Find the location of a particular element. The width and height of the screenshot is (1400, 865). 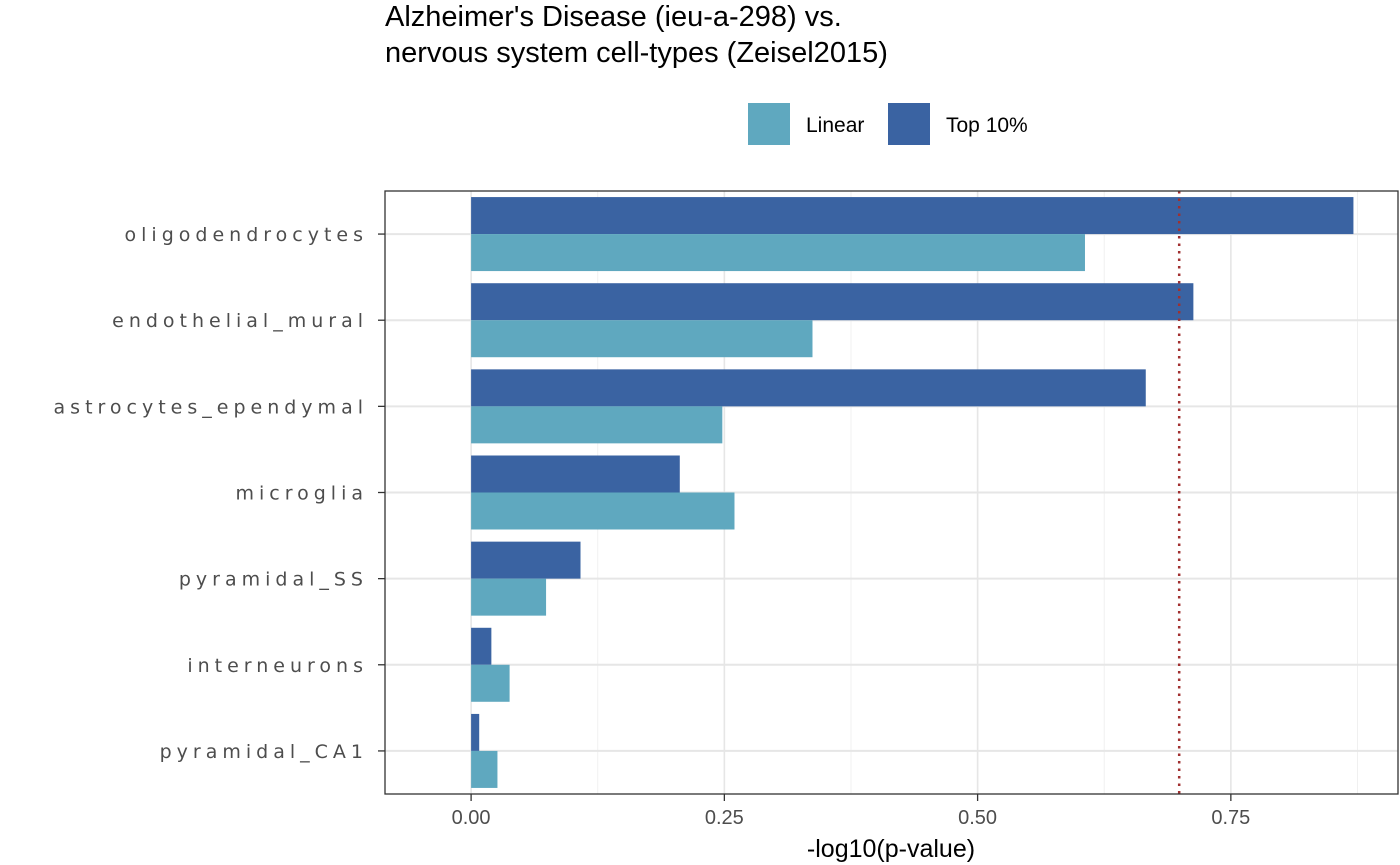

bar-top10-oligodendrocytes is located at coordinates (912, 216).